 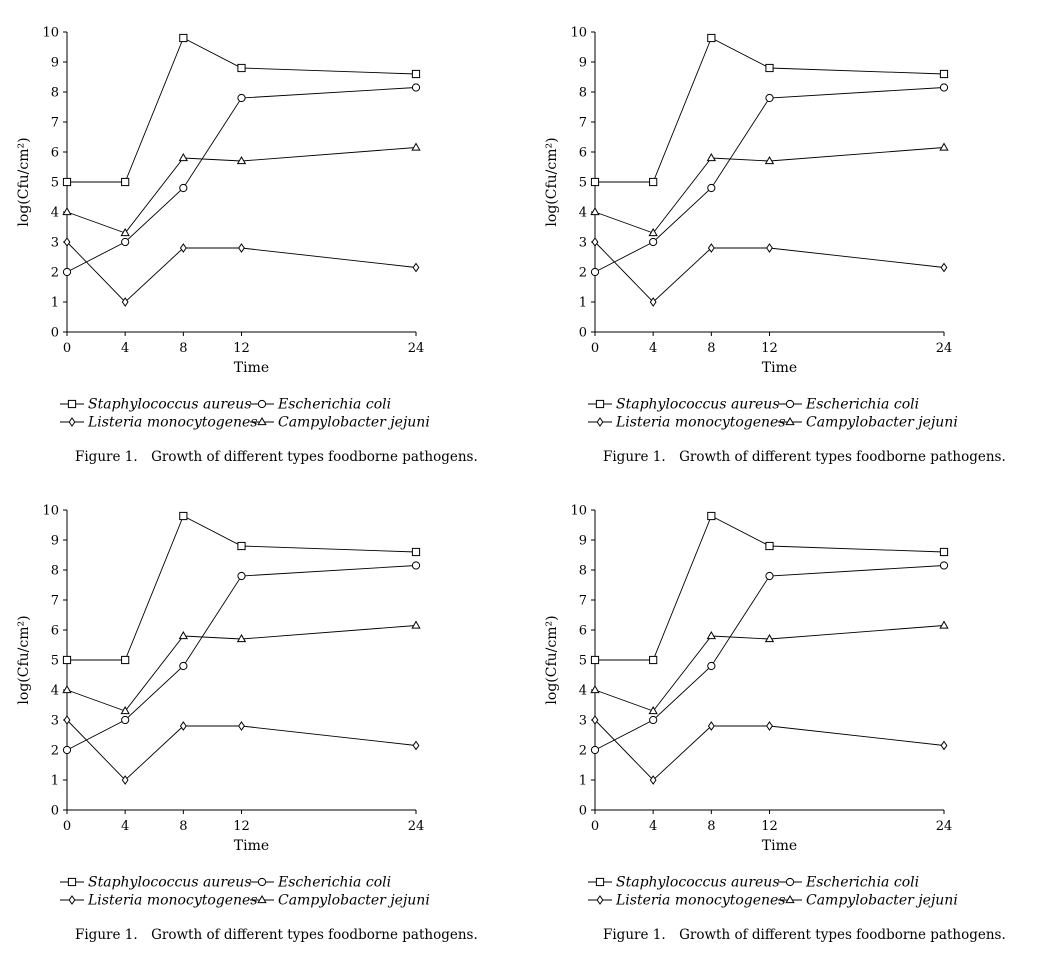 What do you see at coordinates (779, 846) in the screenshot?
I see `x-axis-title: Time` at bounding box center [779, 846].